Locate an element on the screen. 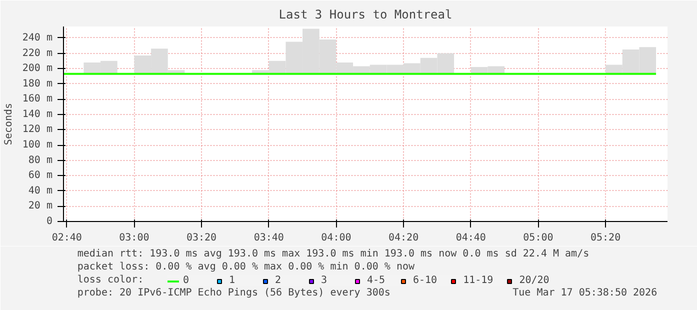  x-tick-label: 04:40 is located at coordinates (471, 238).